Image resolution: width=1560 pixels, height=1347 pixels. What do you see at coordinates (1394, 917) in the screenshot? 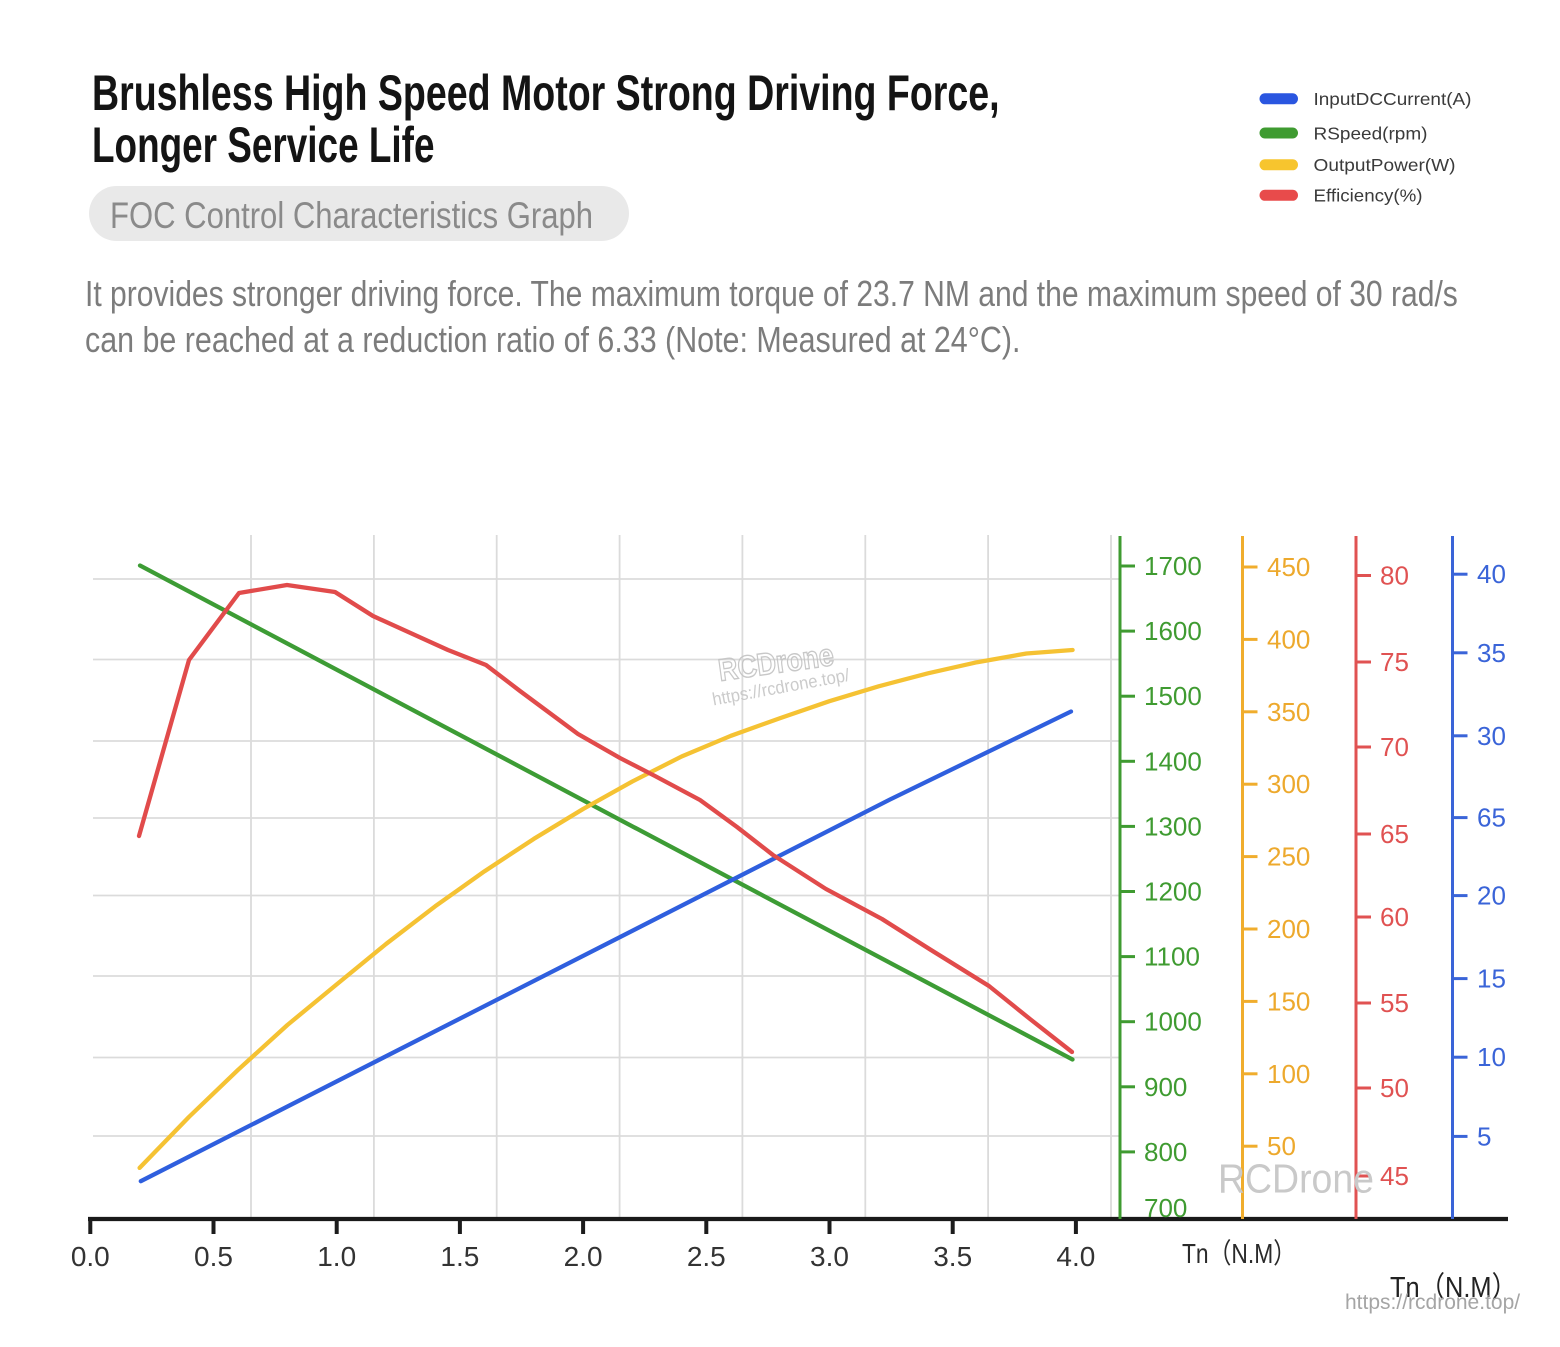
I see `svg-text: 60` at bounding box center [1394, 917].